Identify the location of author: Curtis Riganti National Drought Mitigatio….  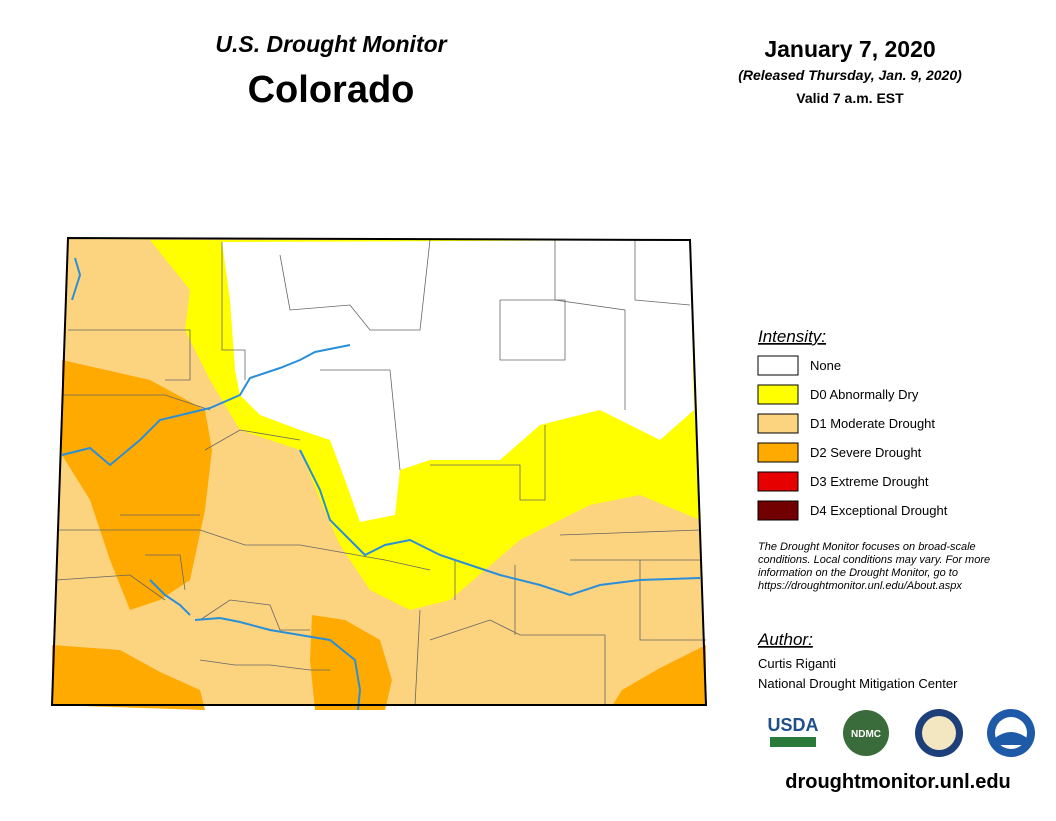
(858, 673).